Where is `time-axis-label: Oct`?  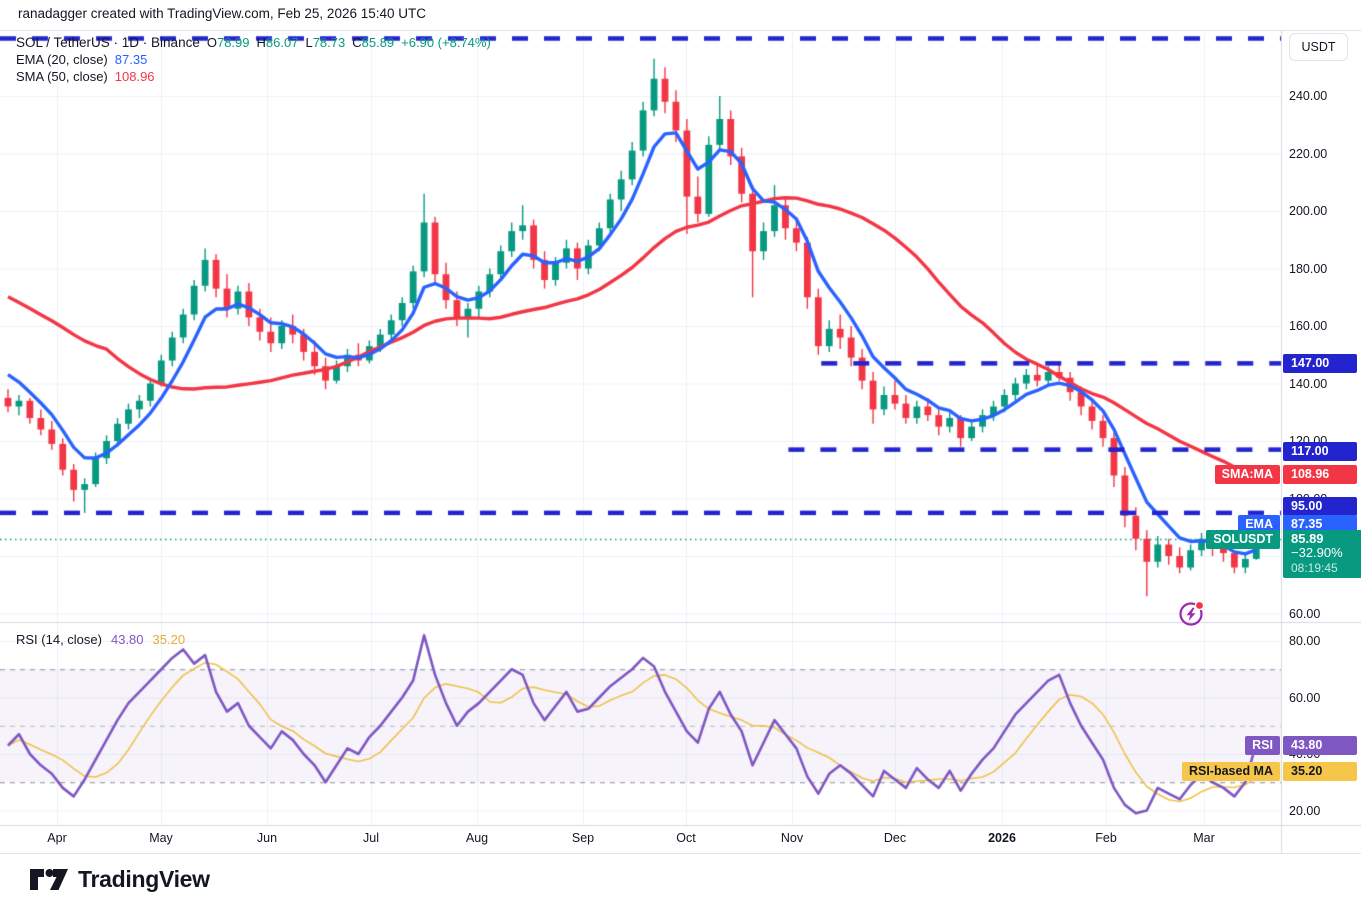
time-axis-label: Oct is located at coordinates (686, 838).